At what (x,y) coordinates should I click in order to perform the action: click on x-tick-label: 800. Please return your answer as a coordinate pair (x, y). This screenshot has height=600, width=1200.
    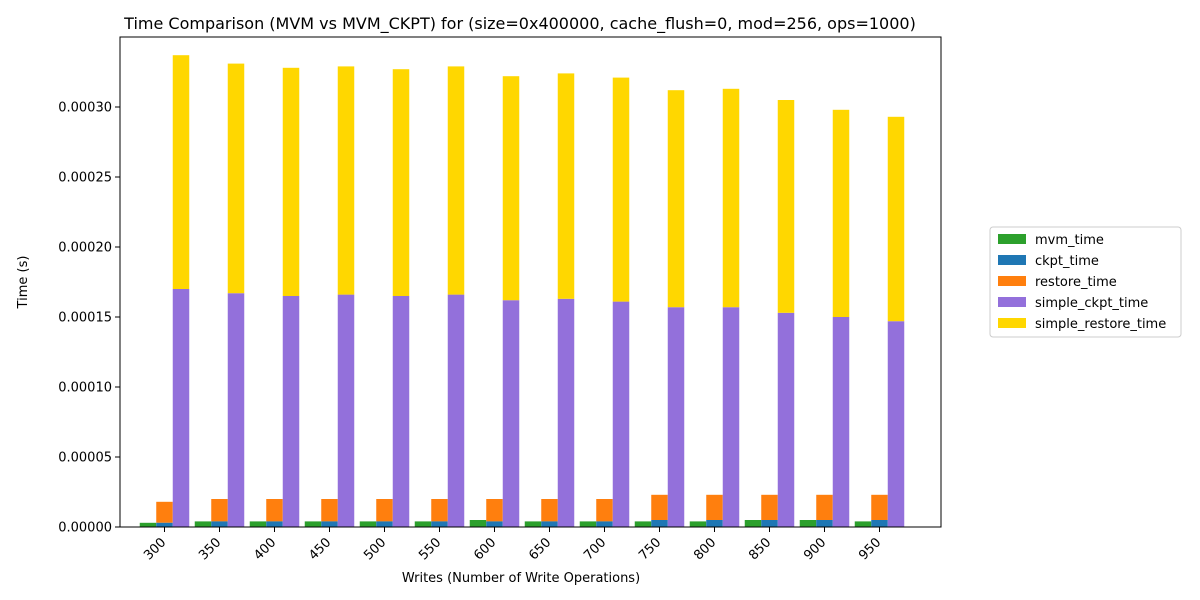
    Looking at the image, I should click on (705, 549).